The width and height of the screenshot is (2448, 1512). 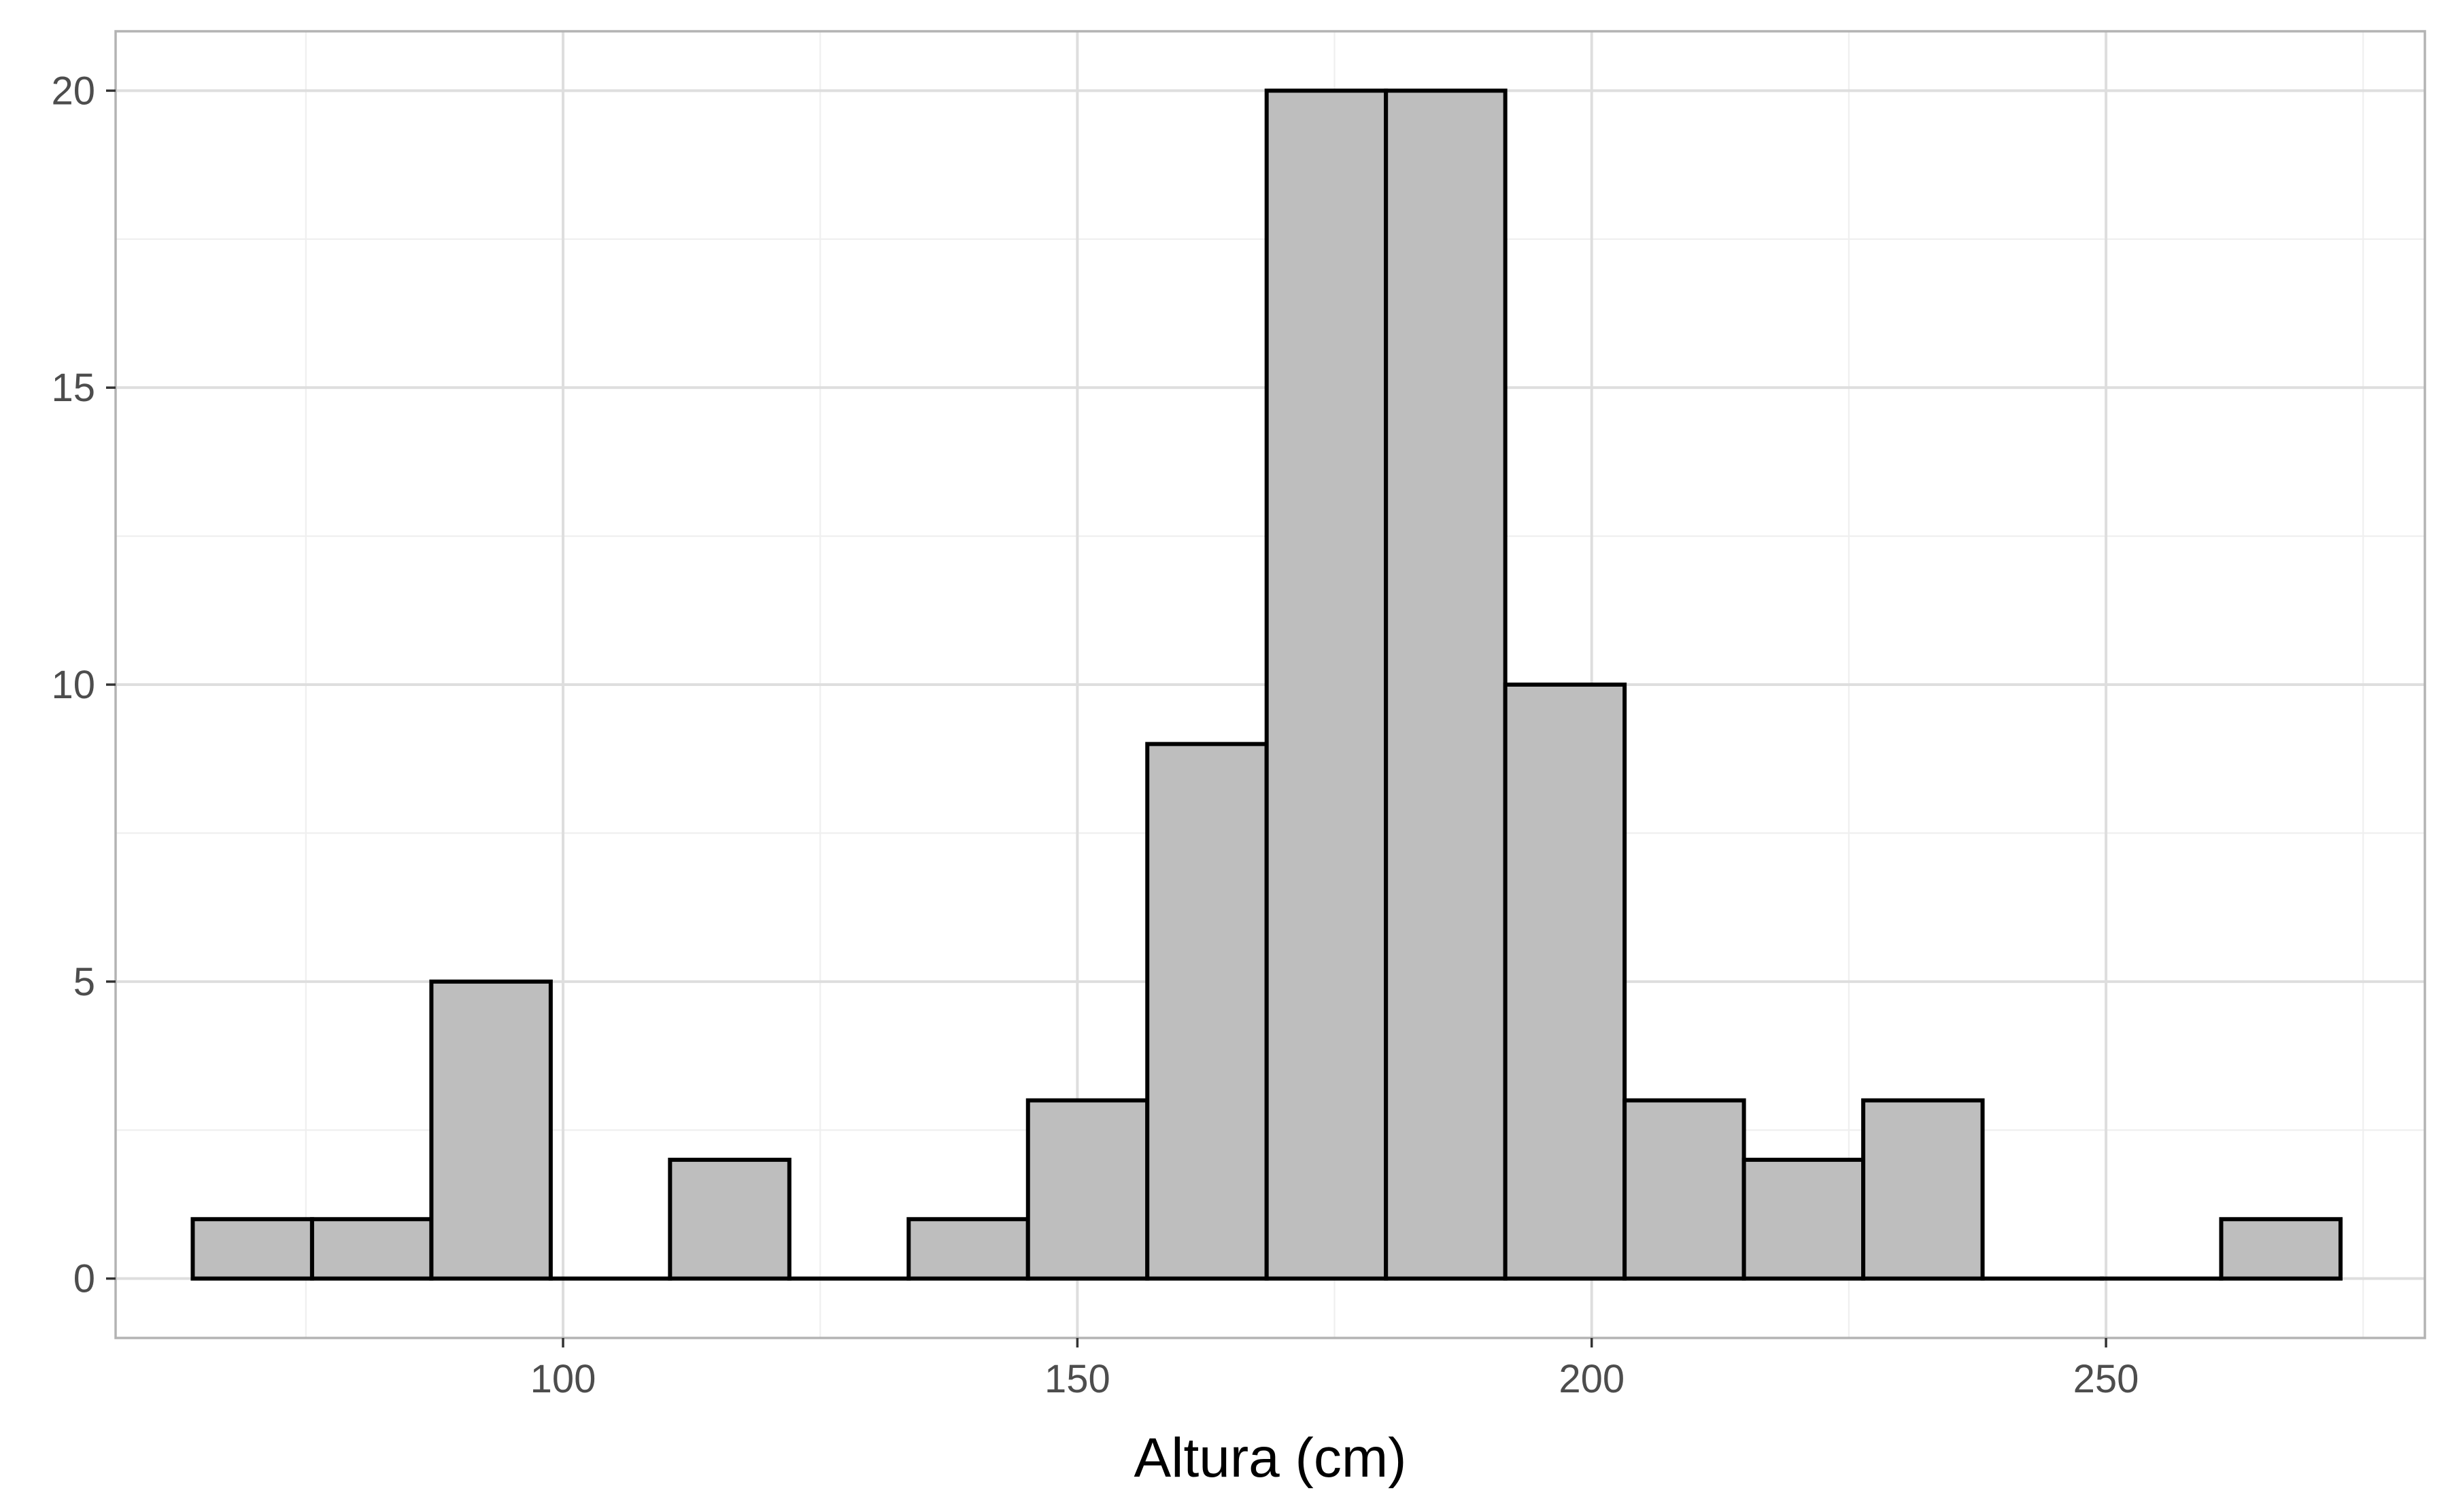 I want to click on x-axis-title: Altura (cm), so click(x=1271, y=1458).